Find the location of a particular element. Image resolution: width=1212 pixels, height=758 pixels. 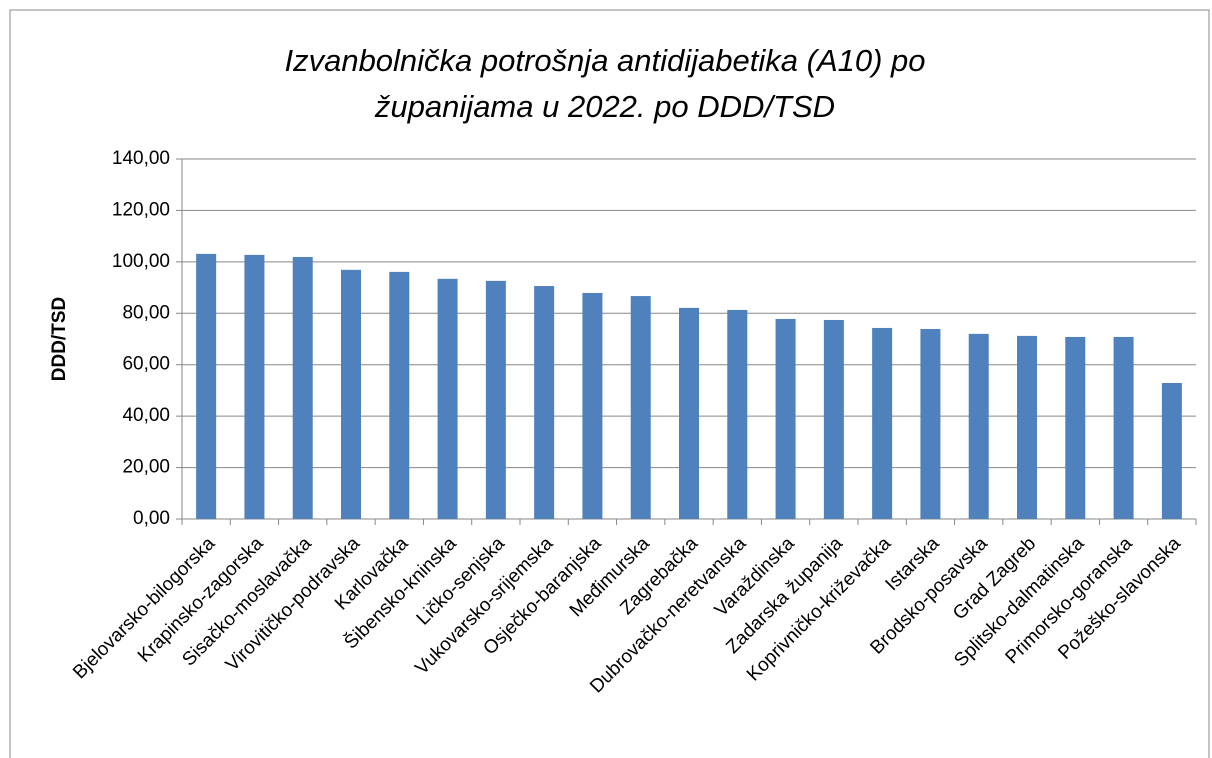

y-tick-label: 100,00 is located at coordinates (141, 261).